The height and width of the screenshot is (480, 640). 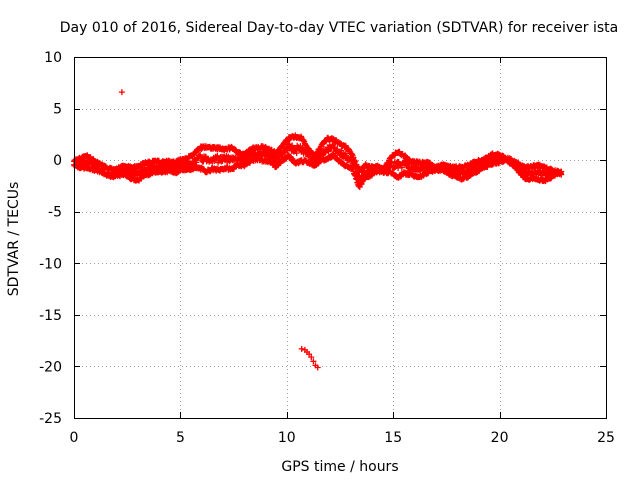 What do you see at coordinates (50, 316) in the screenshot?
I see `y-tick-label: -15` at bounding box center [50, 316].